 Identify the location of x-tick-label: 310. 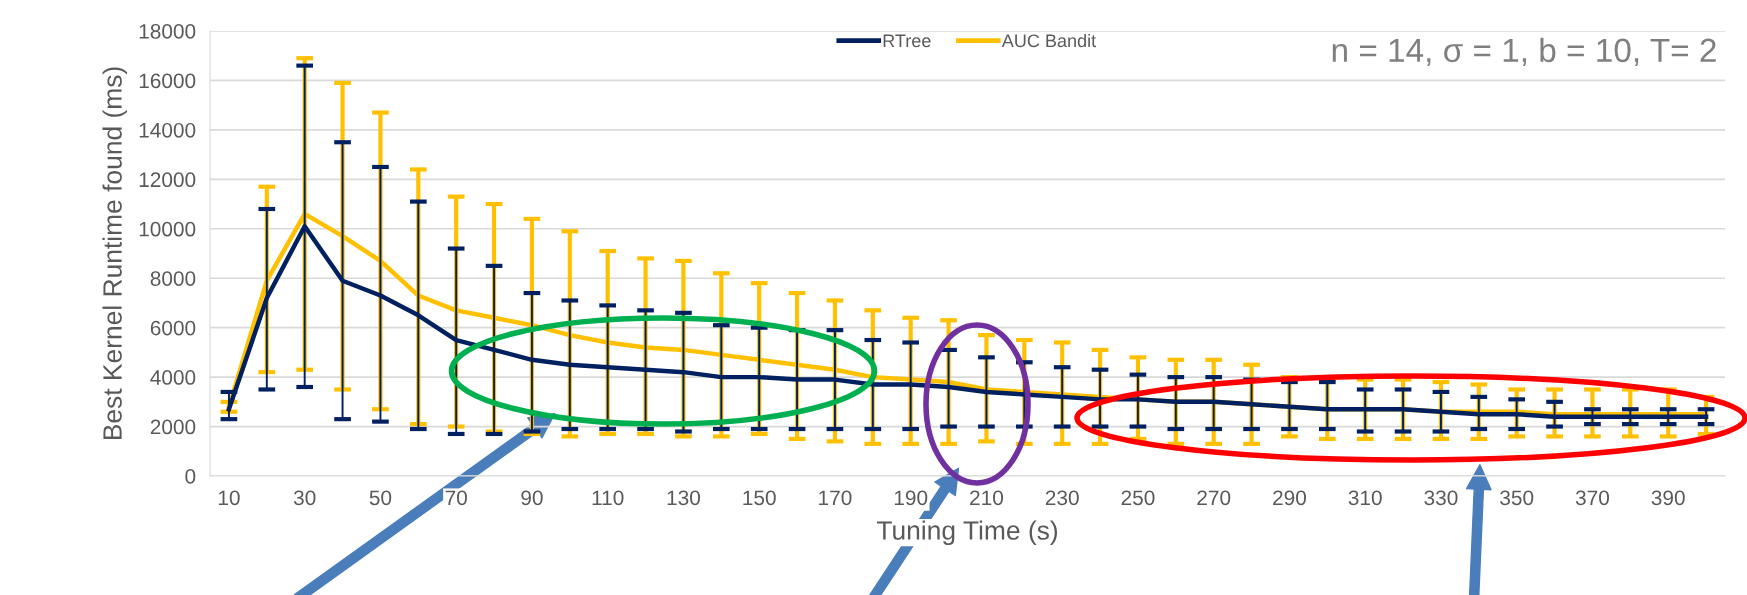
(1365, 498).